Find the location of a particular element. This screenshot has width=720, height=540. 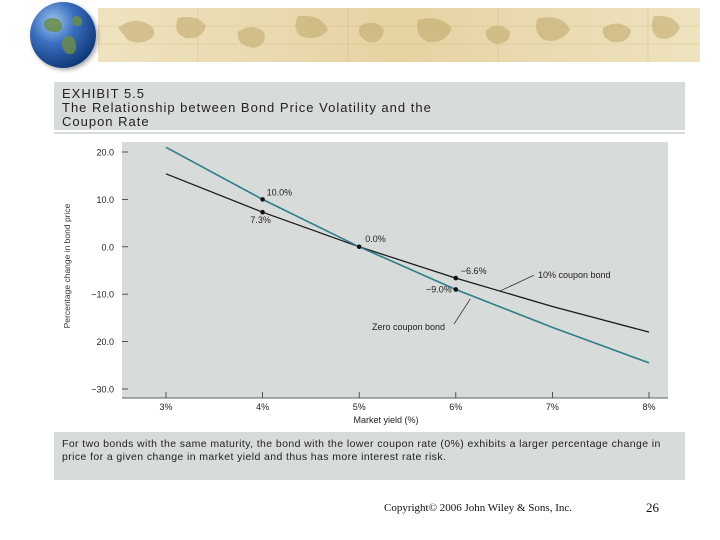

point-label: −6.6% is located at coordinates (474, 271).